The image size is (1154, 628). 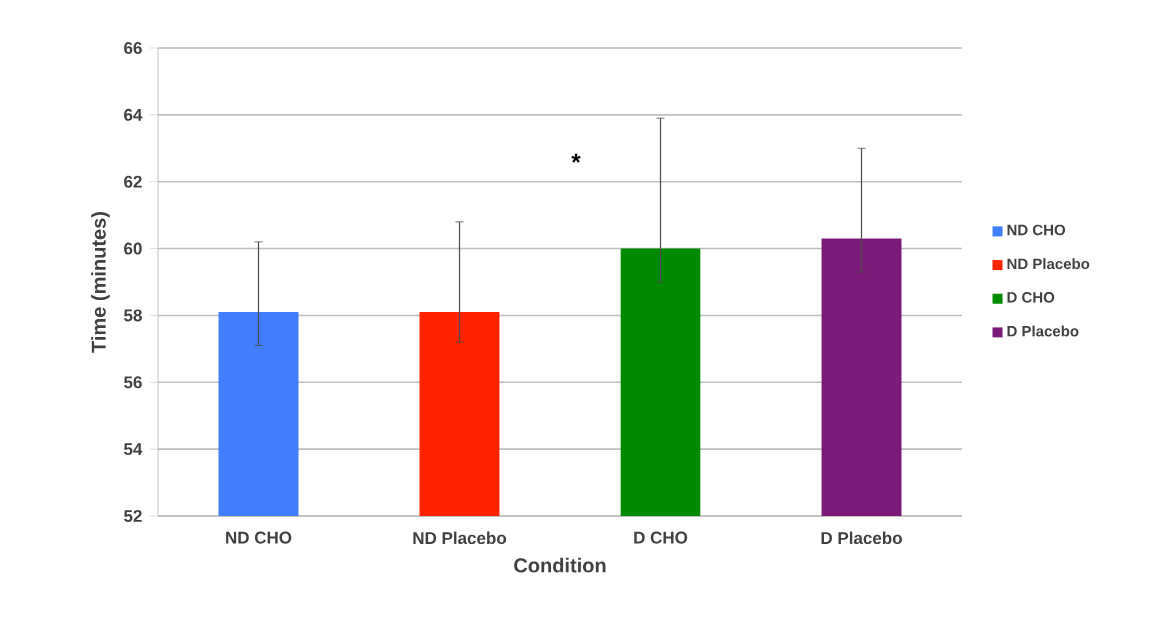 What do you see at coordinates (560, 565) in the screenshot?
I see `x-axis-title: Condition` at bounding box center [560, 565].